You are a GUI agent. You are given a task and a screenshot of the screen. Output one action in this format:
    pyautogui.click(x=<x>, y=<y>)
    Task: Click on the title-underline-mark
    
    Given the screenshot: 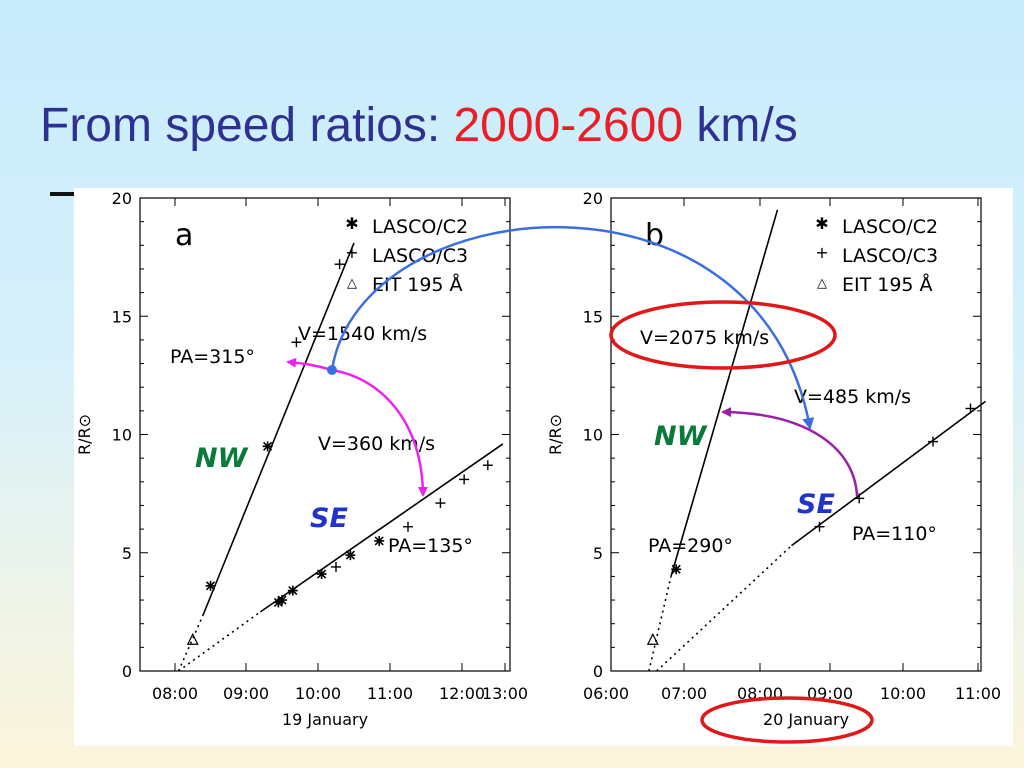 What is the action you would take?
    pyautogui.click(x=63, y=194)
    